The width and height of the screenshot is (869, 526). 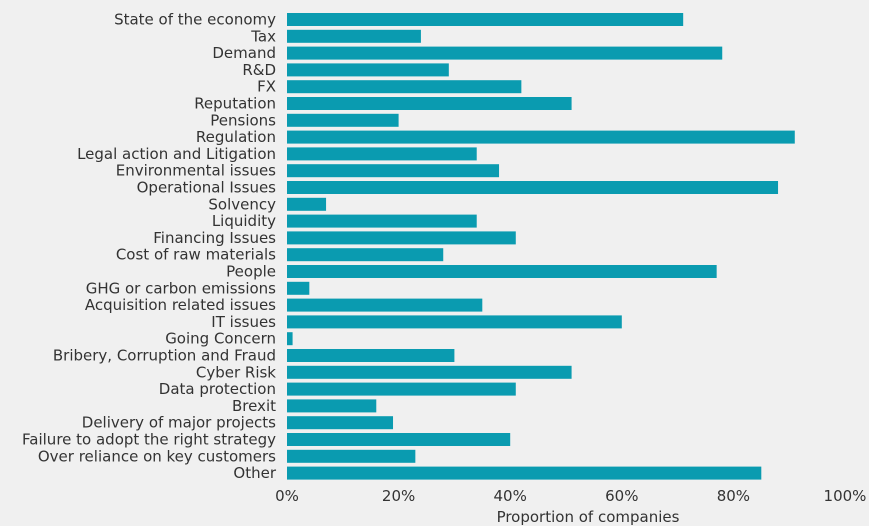 I want to click on category-label: Bribery, Corruption and Fraud, so click(x=164, y=356).